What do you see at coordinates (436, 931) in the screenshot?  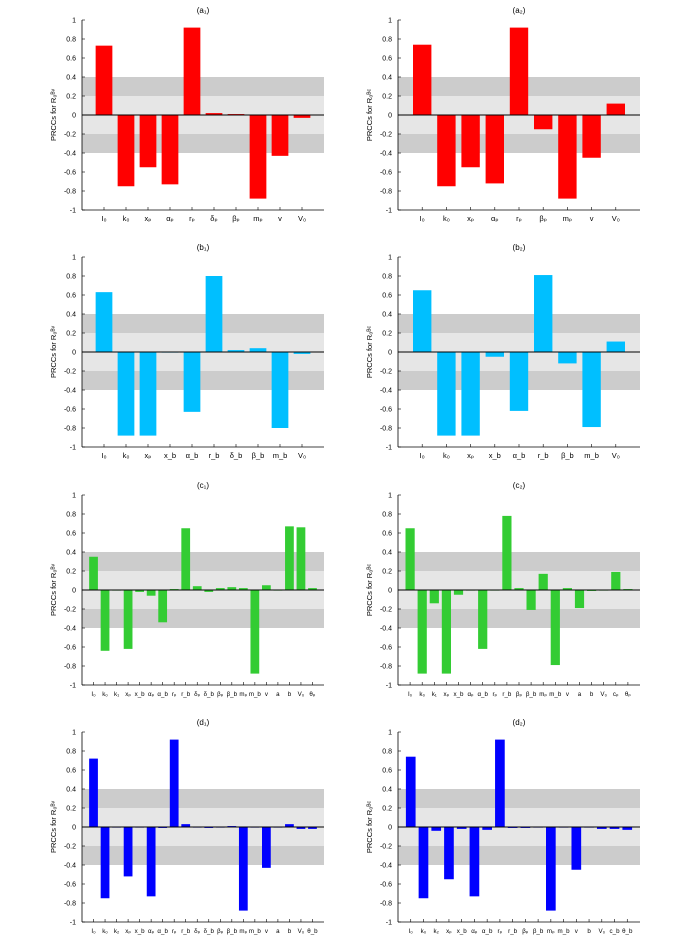 I see `x-tick-label: k₂` at bounding box center [436, 931].